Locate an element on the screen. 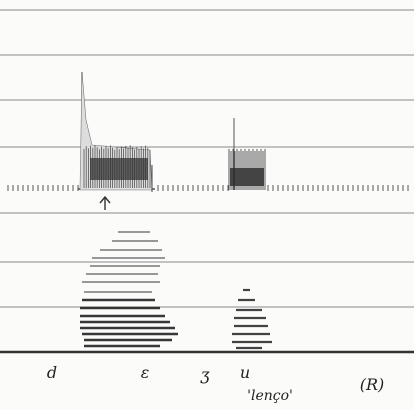 Image resolution: width=414 pixels, height=410 pixels. segment-label: u is located at coordinates (245, 372).